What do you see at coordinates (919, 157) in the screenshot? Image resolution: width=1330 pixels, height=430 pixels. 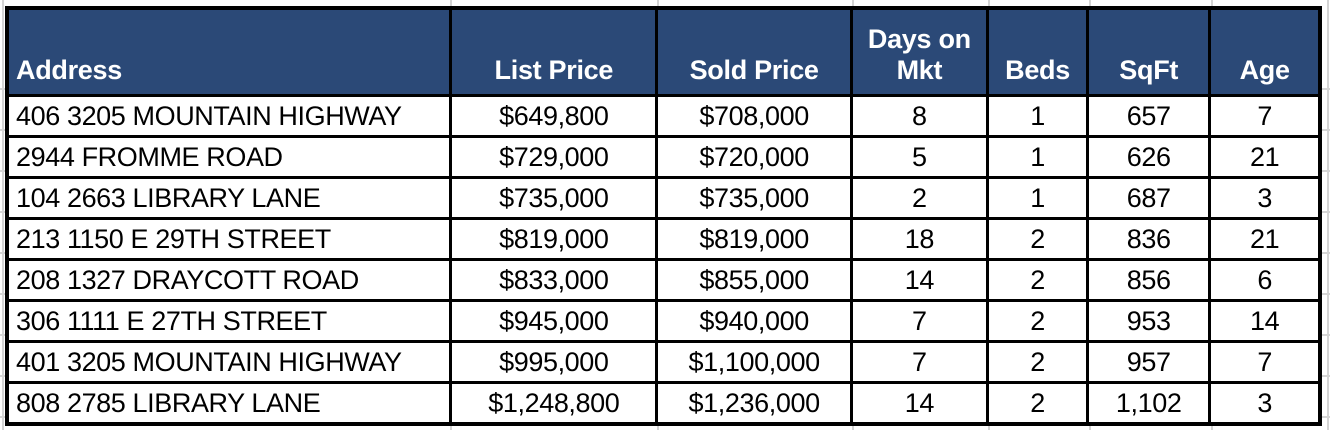 I see `table-cell: 5` at bounding box center [919, 157].